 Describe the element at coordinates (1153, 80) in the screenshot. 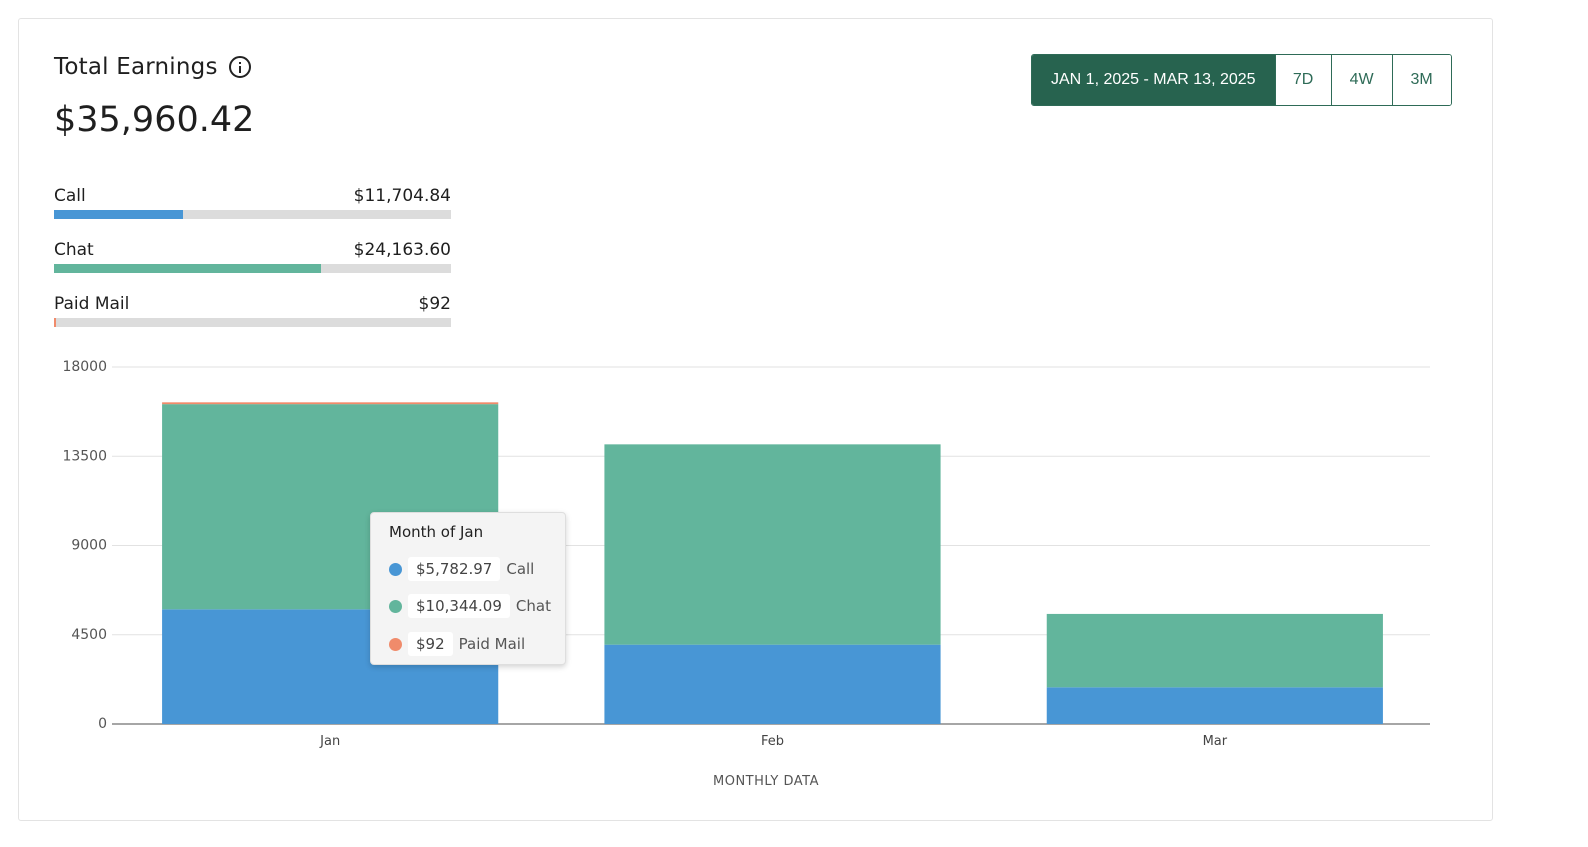

I see `date-range-button: JAN 1, 2025 - MAR 13, 2025` at that location.